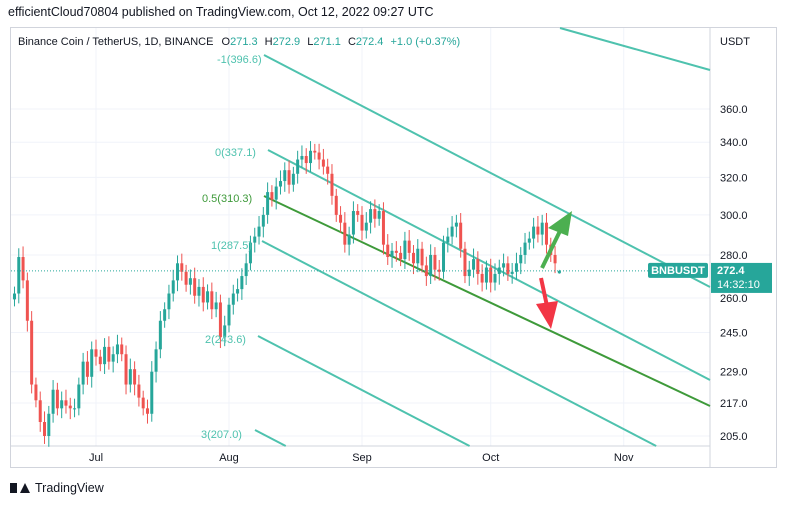 This screenshot has width=788, height=506. I want to click on symbol-badge, so click(678, 270).